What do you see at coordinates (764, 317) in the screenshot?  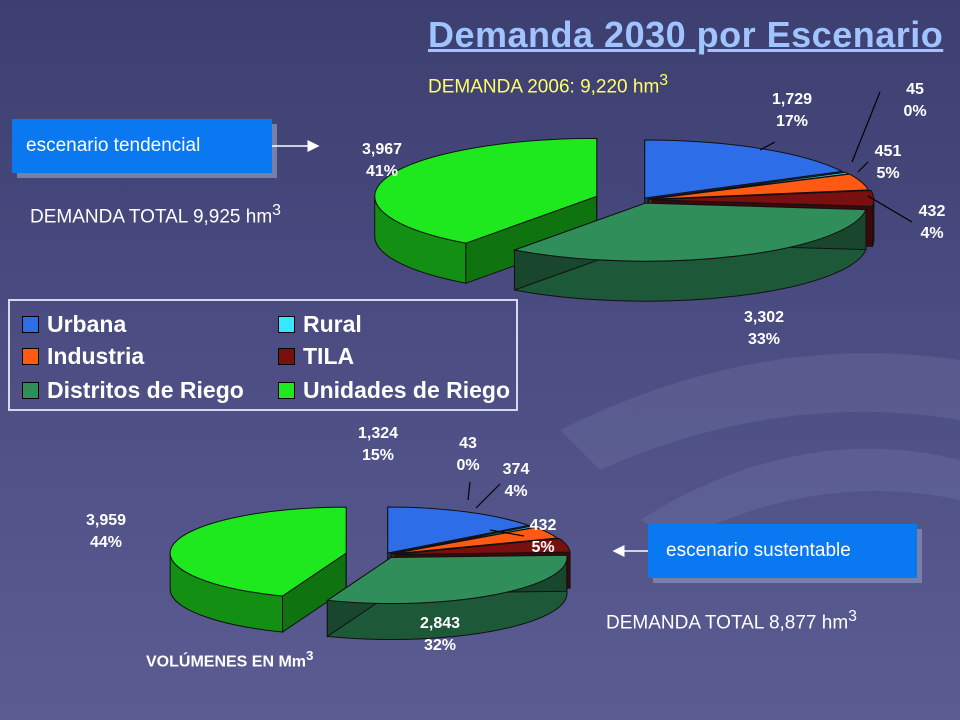 I see `pie0-value-label-distritos: 3,302` at bounding box center [764, 317].